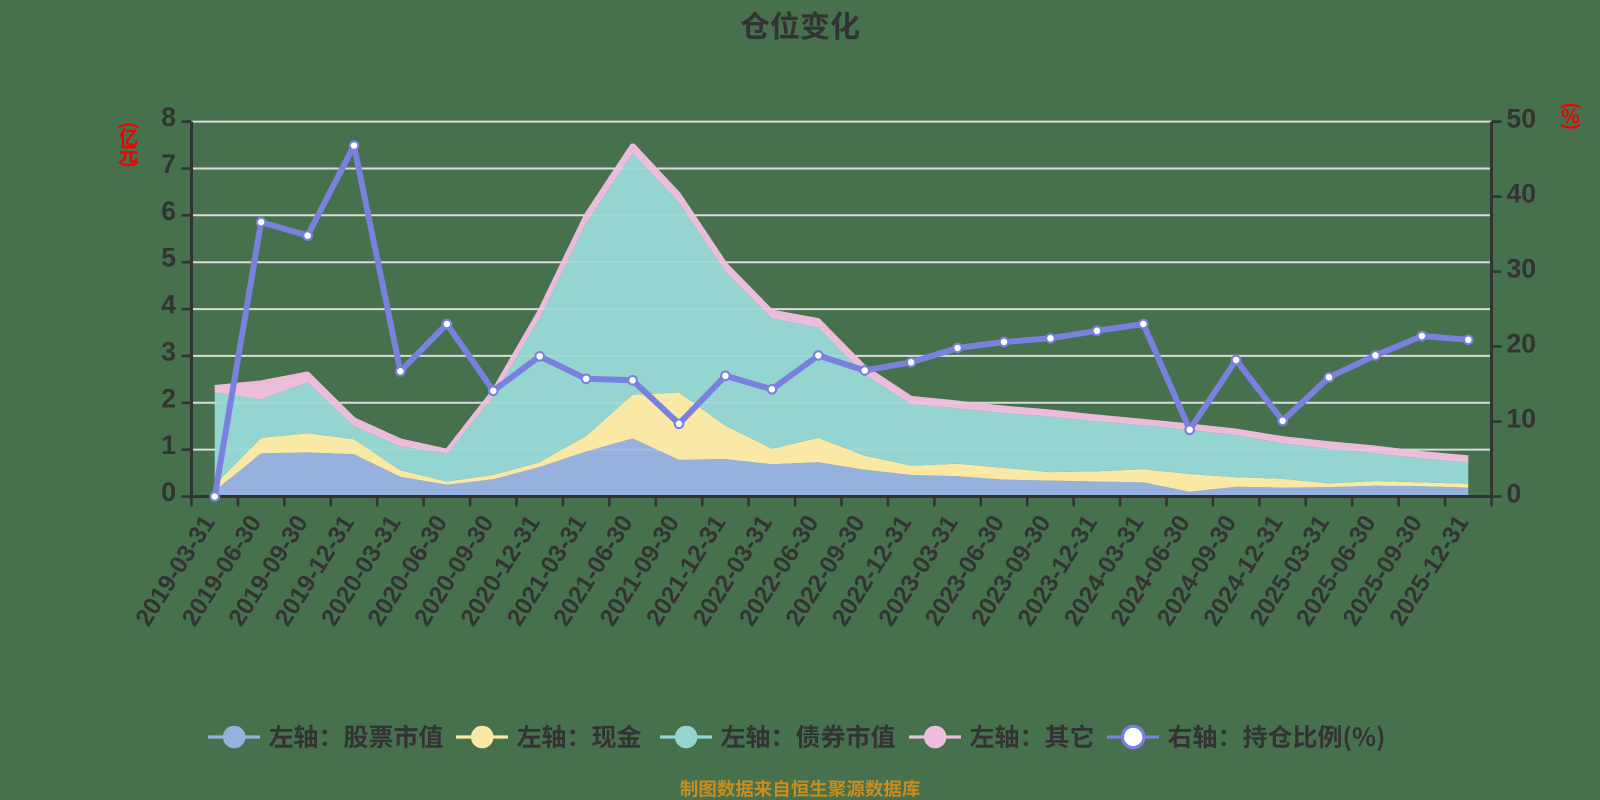 The image size is (1600, 800). I want to click on svg-text: 10, so click(1521, 419).